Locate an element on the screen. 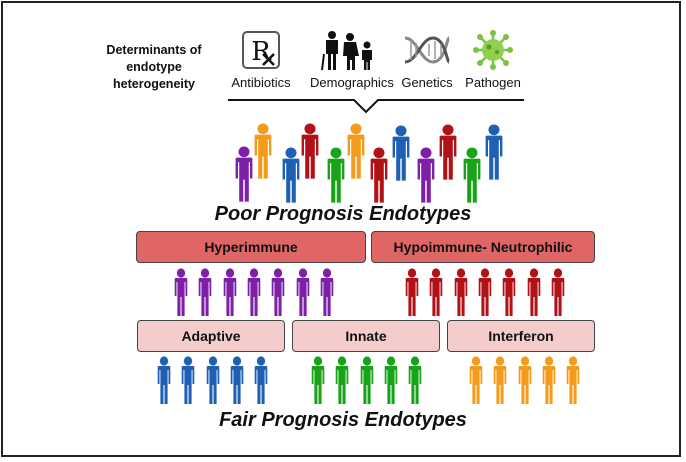 Image resolution: width=686 pixels, height=462 pixels. determinant-demographics: Demographics is located at coordinates (352, 60).